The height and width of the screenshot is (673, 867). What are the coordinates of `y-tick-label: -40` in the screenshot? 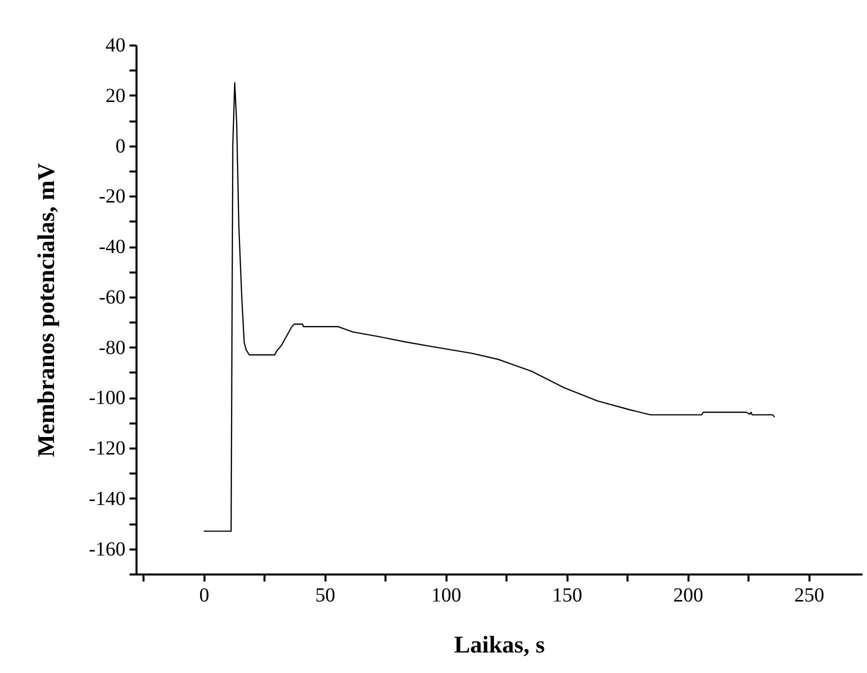 It's located at (112, 247).